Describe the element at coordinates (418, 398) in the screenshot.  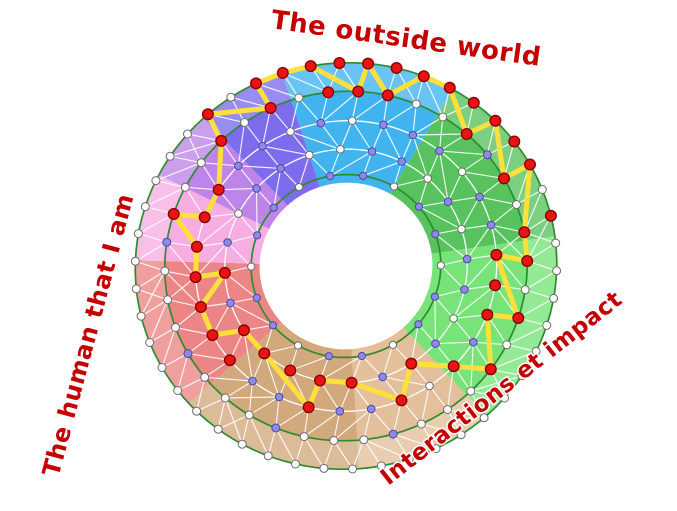
I see `sector-tan-light` at that location.